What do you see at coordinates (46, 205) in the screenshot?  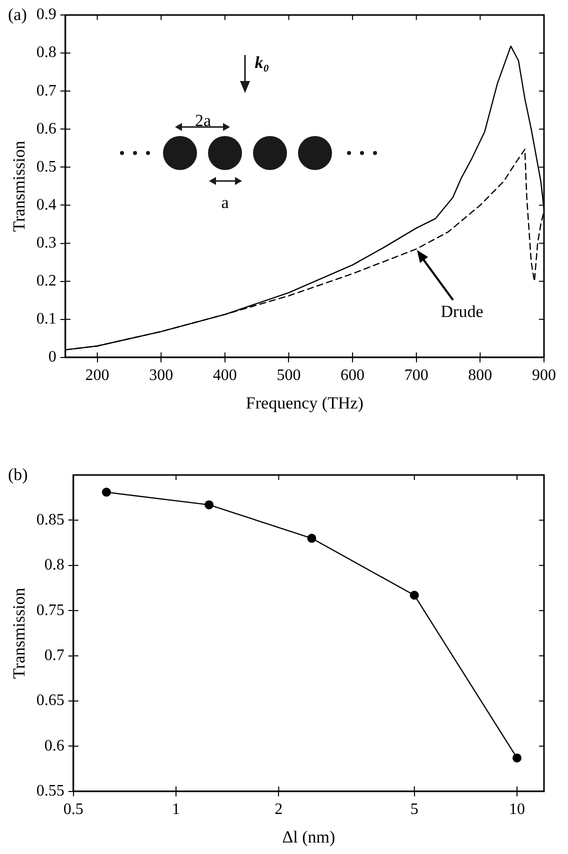 I see `y-tick-label: 0.4` at bounding box center [46, 205].